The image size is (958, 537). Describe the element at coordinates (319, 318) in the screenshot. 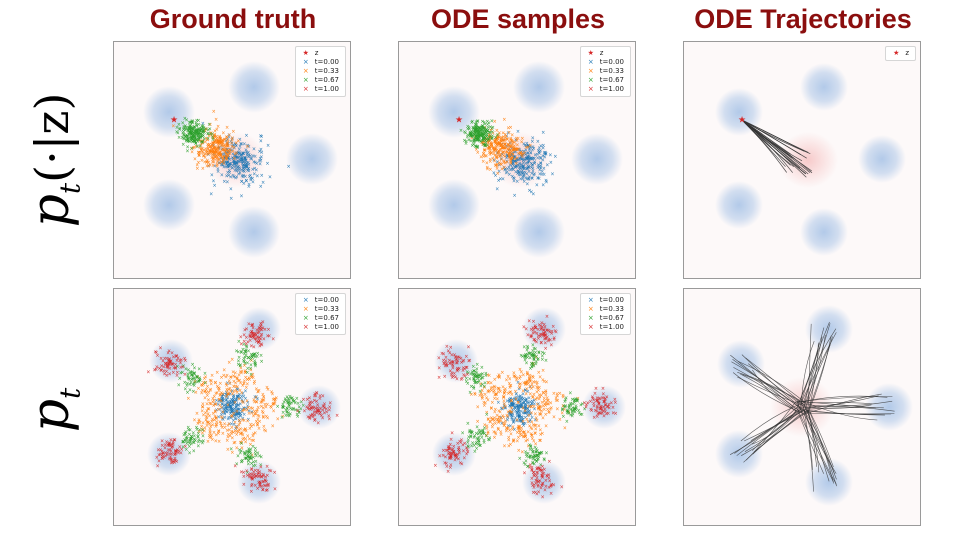

I see `legend-entry: × t=0.67` at that location.